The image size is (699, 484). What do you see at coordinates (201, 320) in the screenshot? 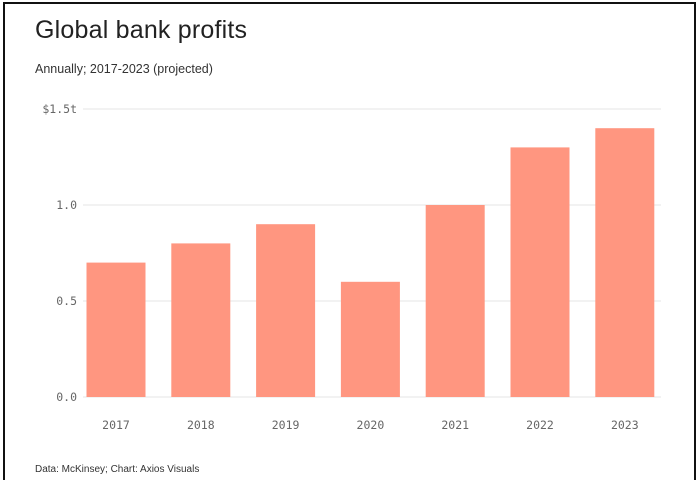
I see `bar-2018` at bounding box center [201, 320].